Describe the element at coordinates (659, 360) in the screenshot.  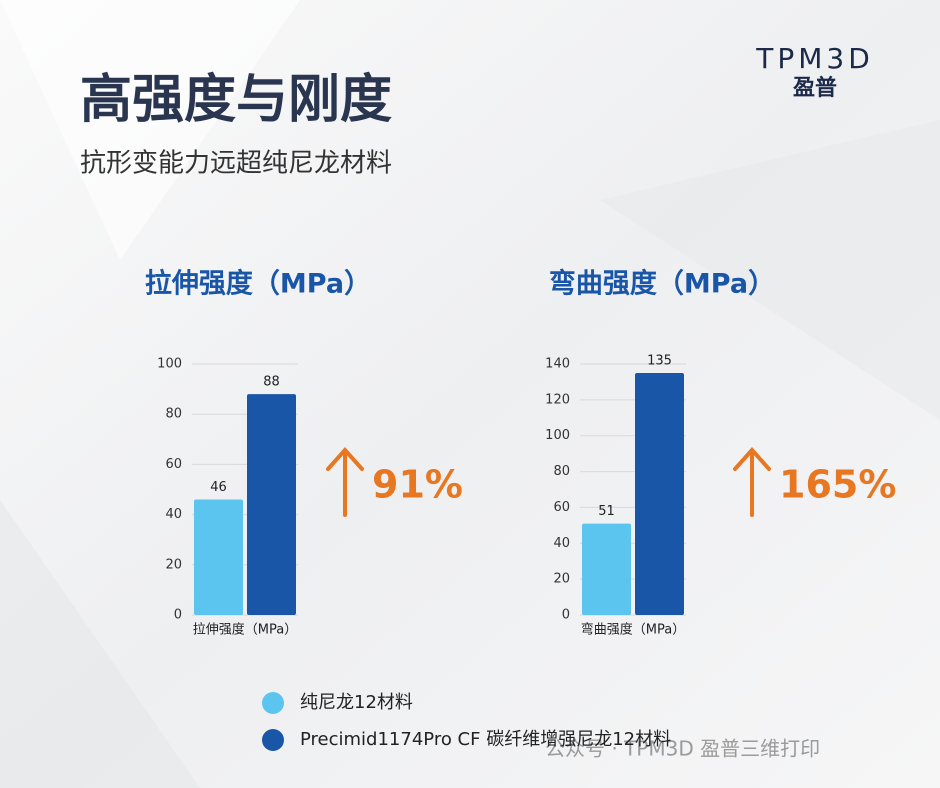
I see `value-label: 135` at that location.